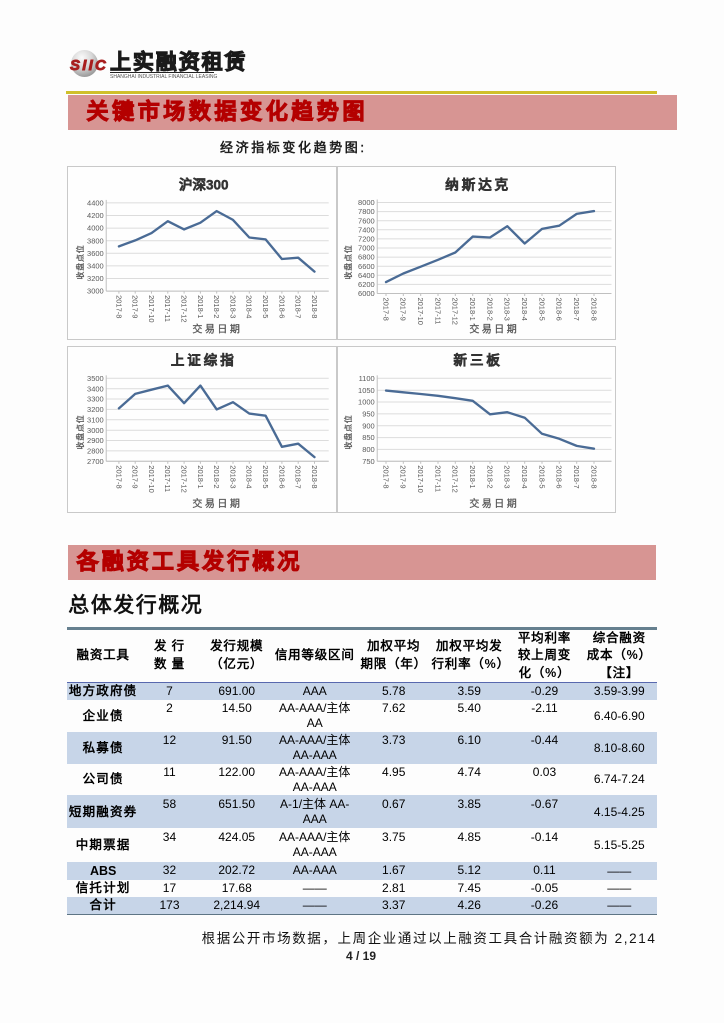 Image resolution: width=724 pixels, height=1023 pixels. What do you see at coordinates (366, 239) in the screenshot?
I see `svg-text: 7200` at bounding box center [366, 239].